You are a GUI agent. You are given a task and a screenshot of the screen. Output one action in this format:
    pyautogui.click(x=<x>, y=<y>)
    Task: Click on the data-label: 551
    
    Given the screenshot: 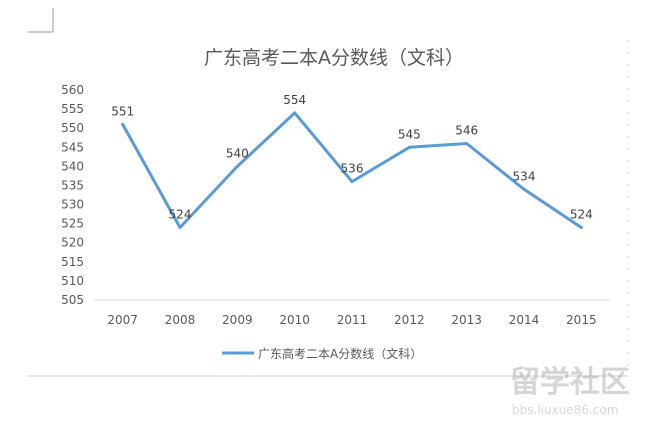 What is the action you would take?
    pyautogui.click(x=122, y=111)
    